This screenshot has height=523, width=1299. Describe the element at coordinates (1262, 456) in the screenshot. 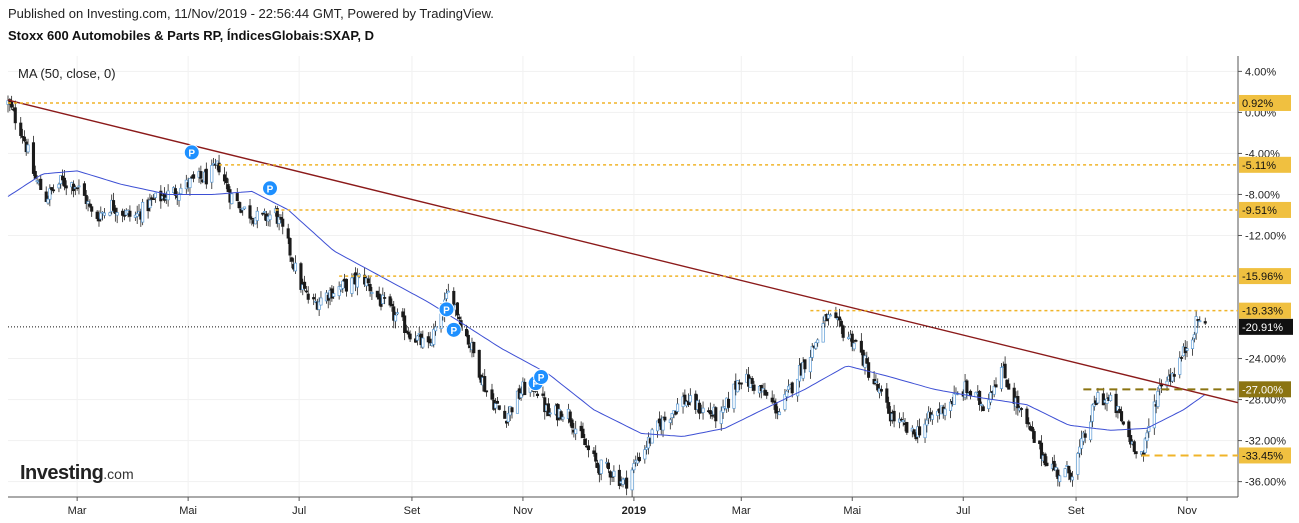

I see `level-label: -33.45%` at that location.